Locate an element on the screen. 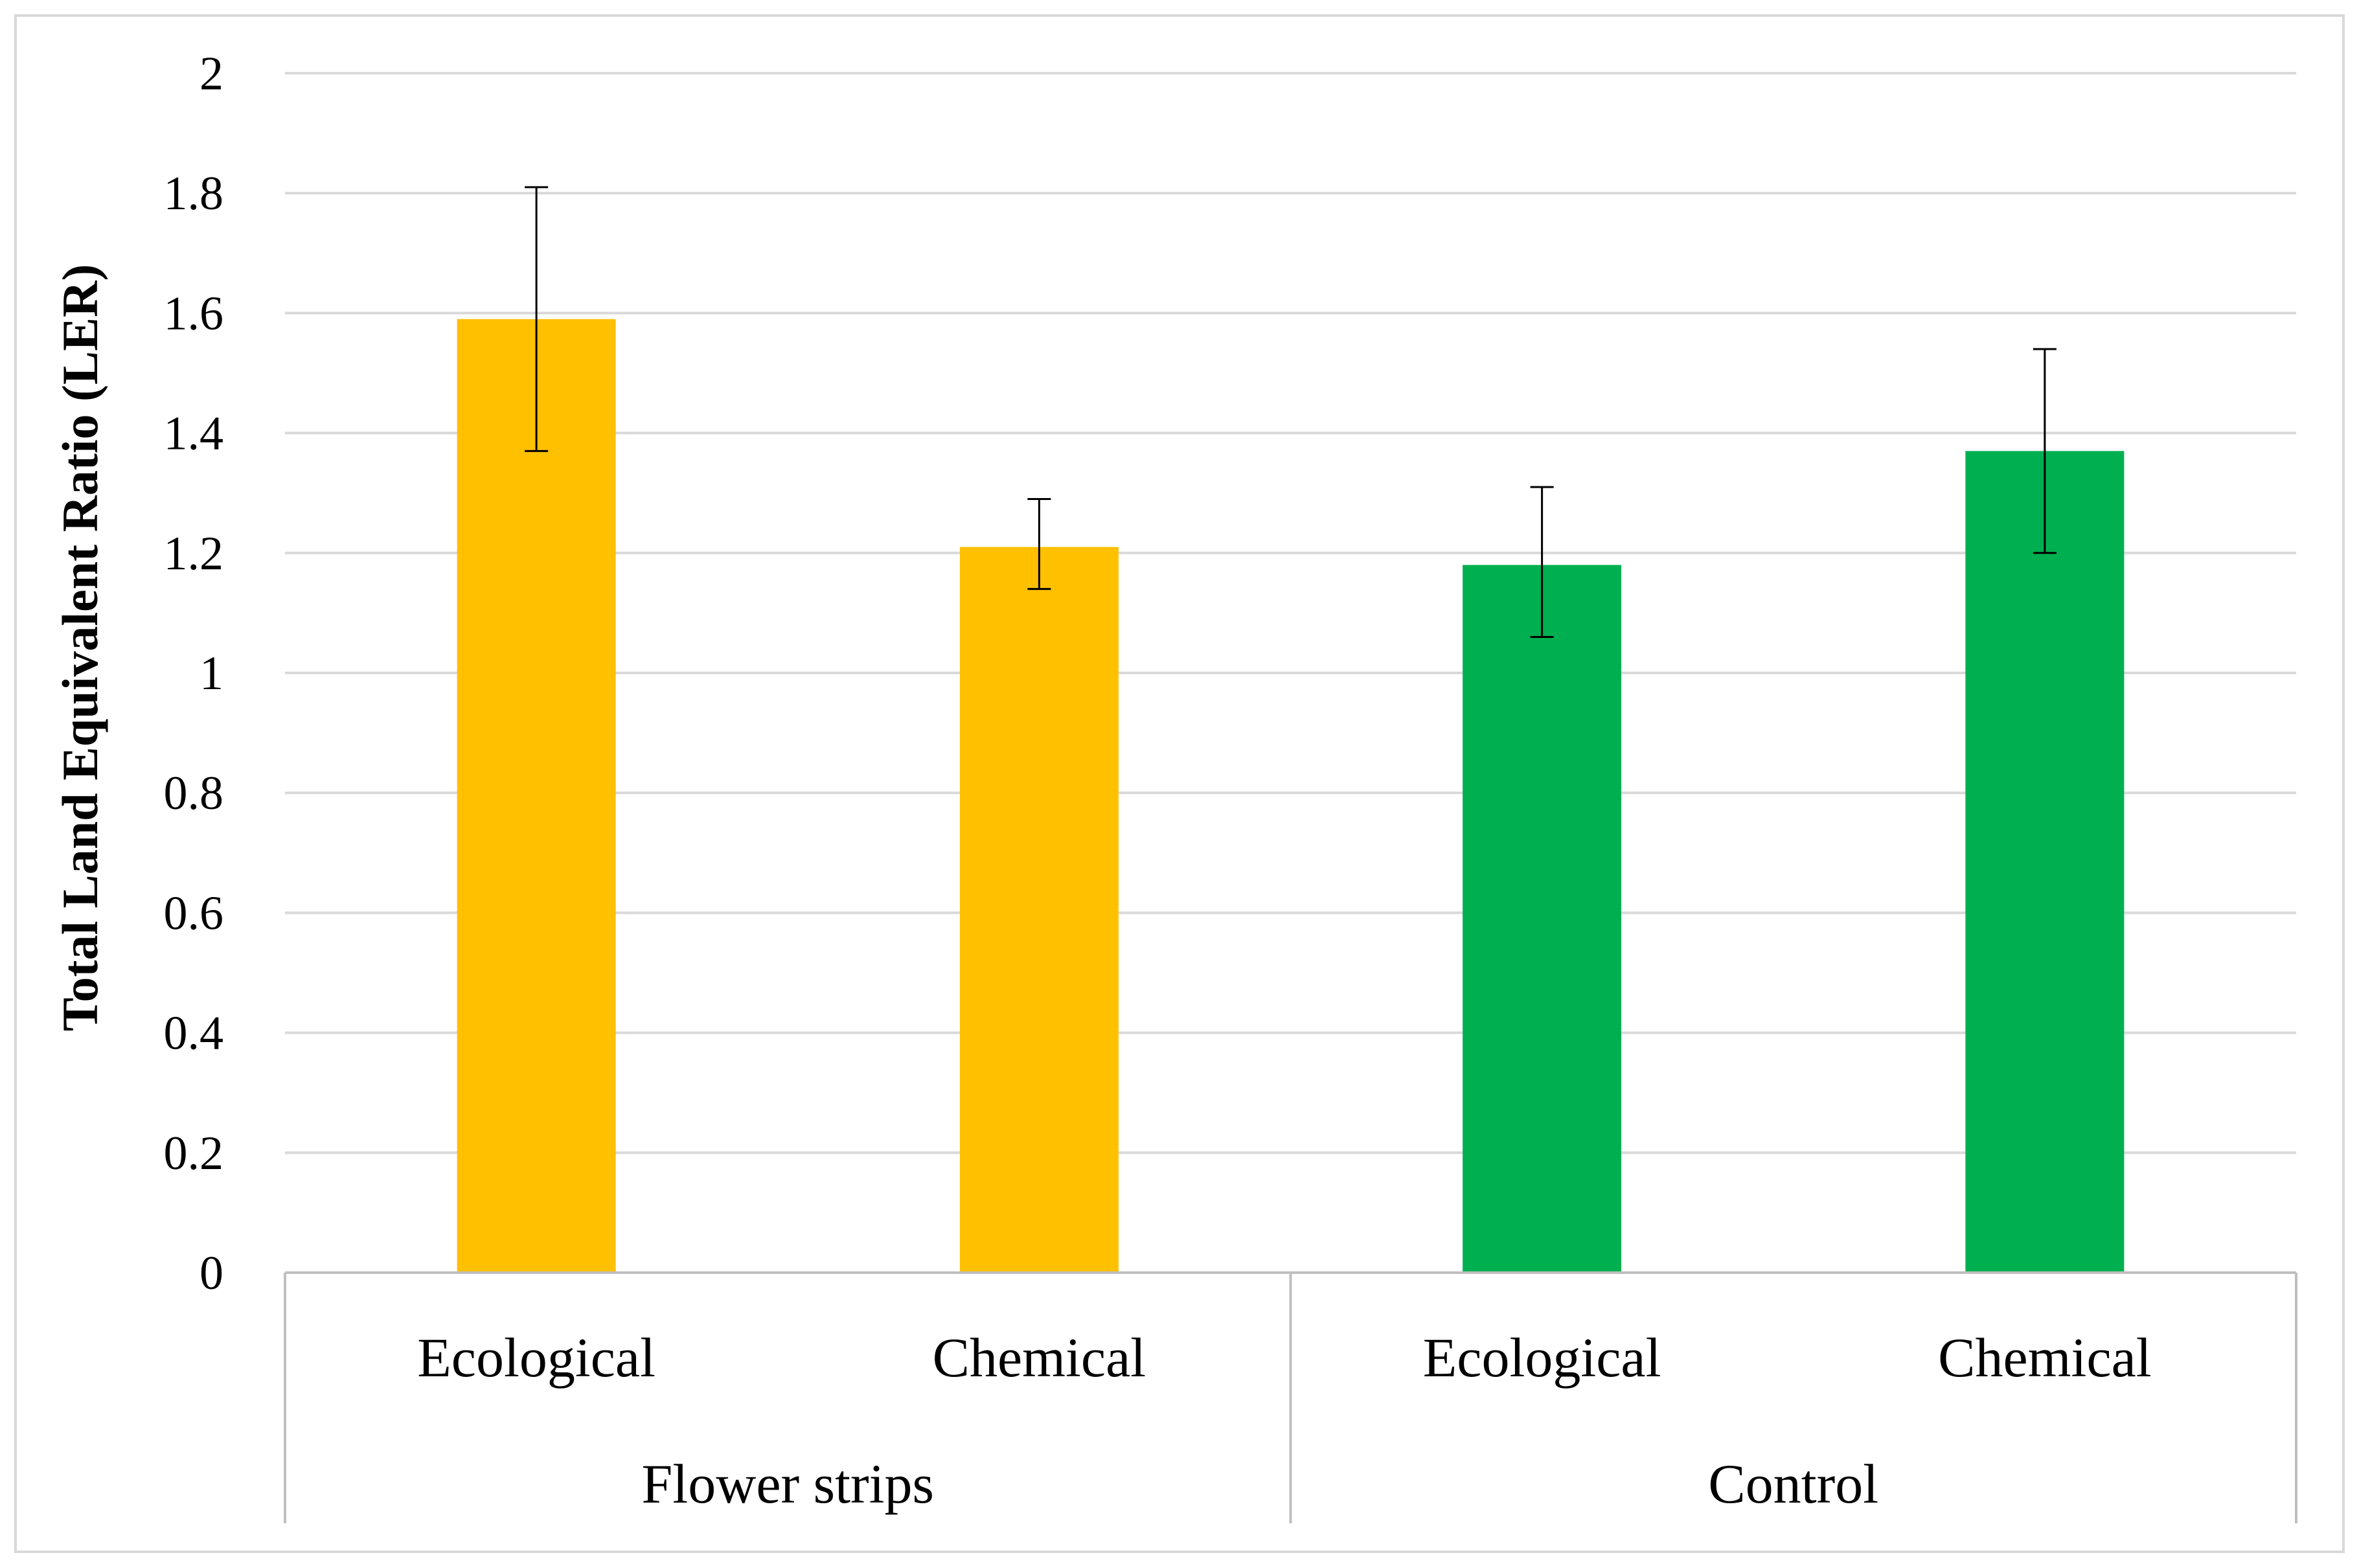 The height and width of the screenshot is (1568, 2359). x-group-label: Control is located at coordinates (1793, 1484).